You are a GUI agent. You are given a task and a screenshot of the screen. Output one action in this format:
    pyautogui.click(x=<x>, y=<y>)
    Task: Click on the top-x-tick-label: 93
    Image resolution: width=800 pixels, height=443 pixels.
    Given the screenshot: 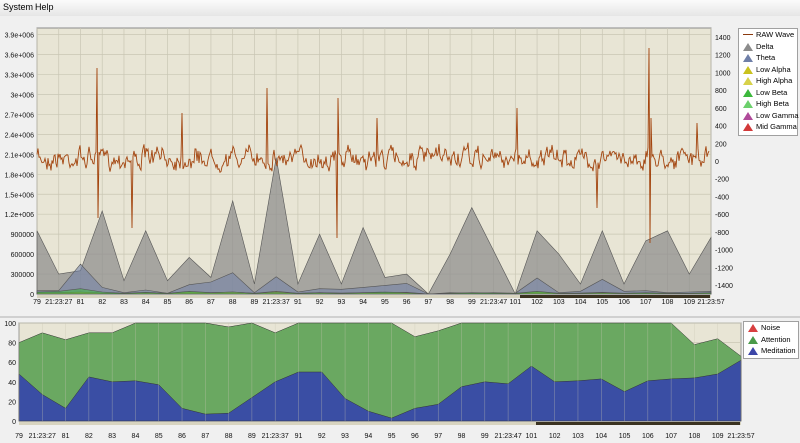 What is the action you would take?
    pyautogui.click(x=341, y=302)
    